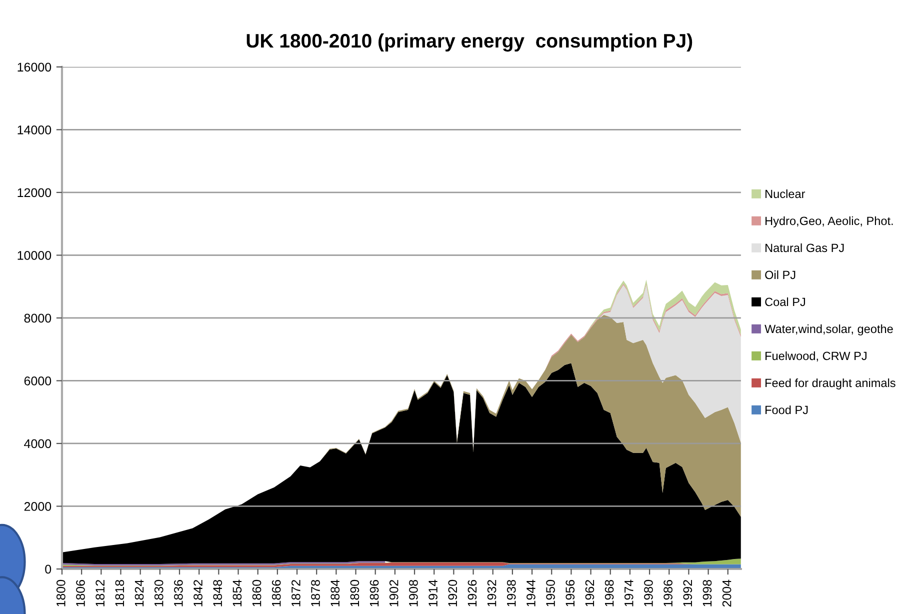 The width and height of the screenshot is (917, 614). I want to click on legend-label: Natural Gas PJ, so click(805, 247).